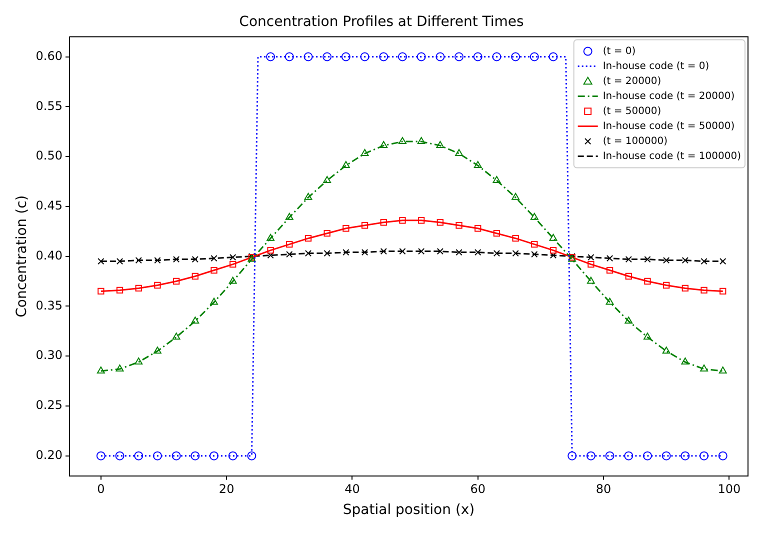  What do you see at coordinates (49, 205) in the screenshot?
I see `y-tick-label: 0.45` at bounding box center [49, 205].